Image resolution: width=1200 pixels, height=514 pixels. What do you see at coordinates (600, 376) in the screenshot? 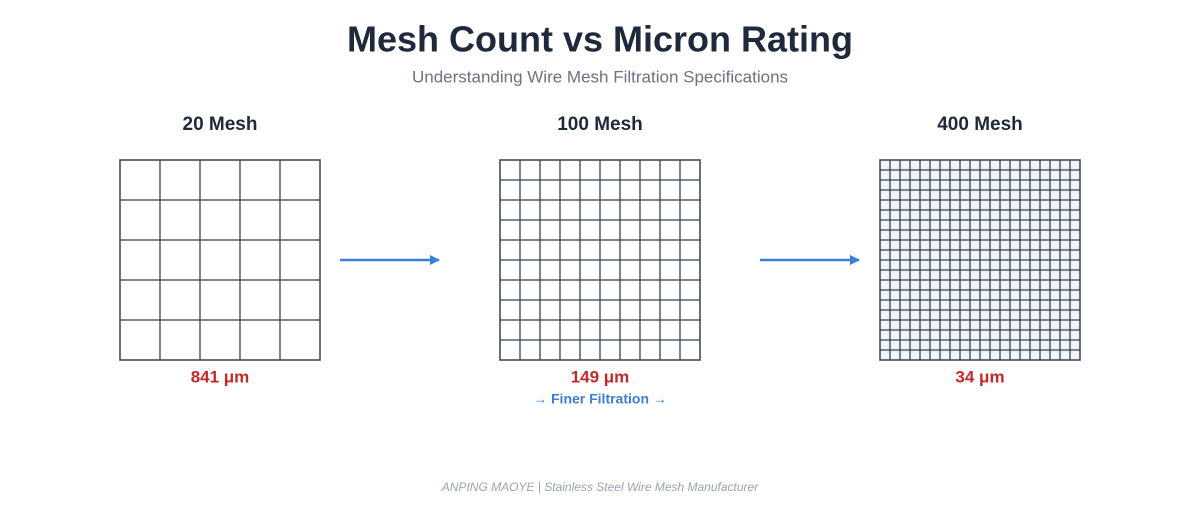
I see `micron-rating: 149 μm` at bounding box center [600, 376].